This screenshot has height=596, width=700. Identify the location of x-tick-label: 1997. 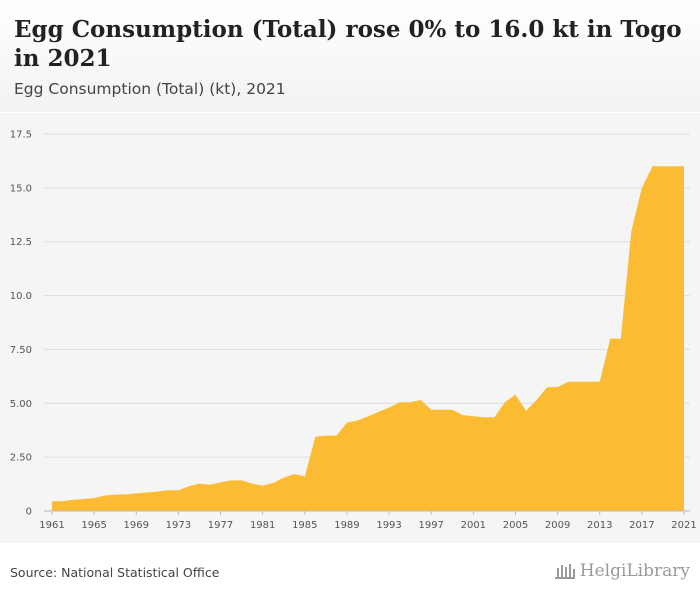
(430, 525).